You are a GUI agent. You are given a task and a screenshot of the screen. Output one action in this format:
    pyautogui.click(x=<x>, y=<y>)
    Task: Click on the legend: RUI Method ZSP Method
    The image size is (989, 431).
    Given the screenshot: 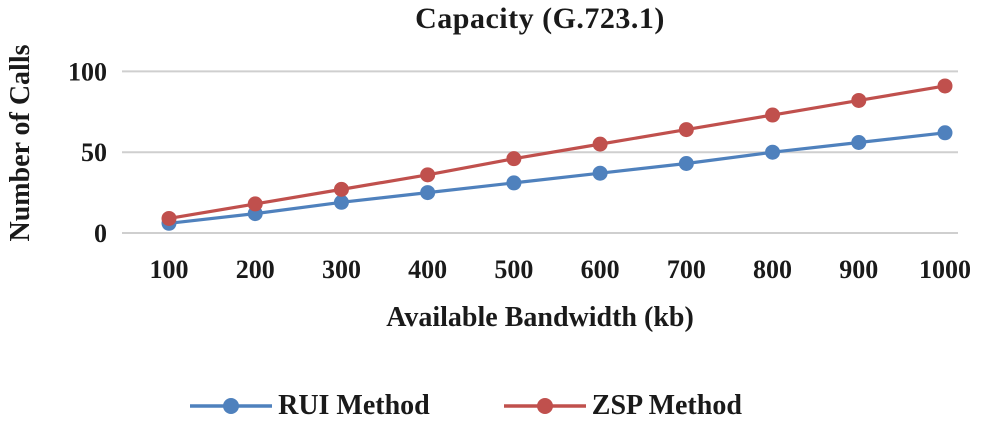 What is the action you would take?
    pyautogui.click(x=465, y=406)
    